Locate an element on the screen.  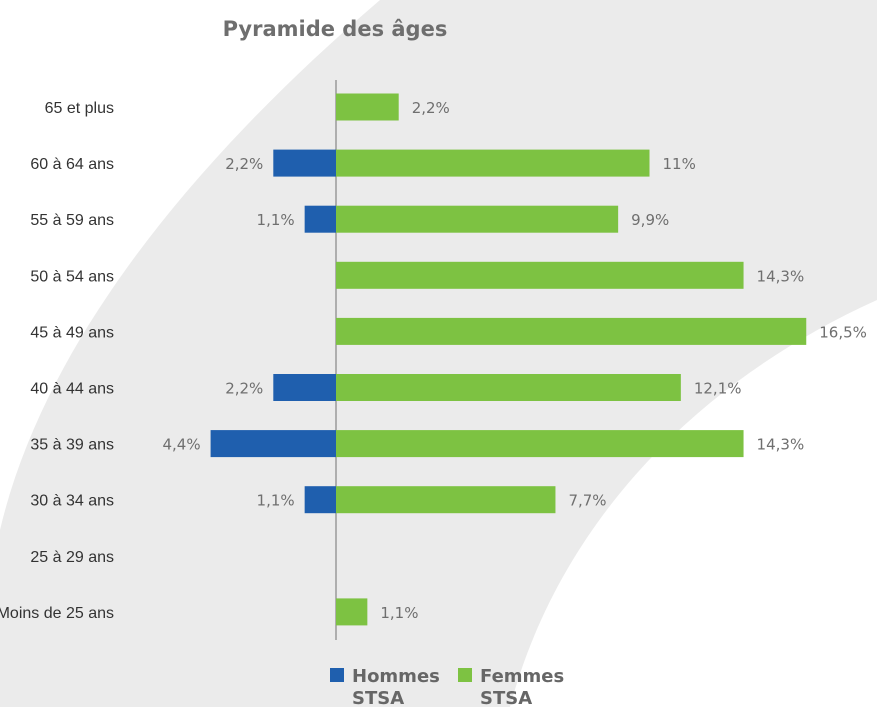
data-label: 4,4% is located at coordinates (181, 445).